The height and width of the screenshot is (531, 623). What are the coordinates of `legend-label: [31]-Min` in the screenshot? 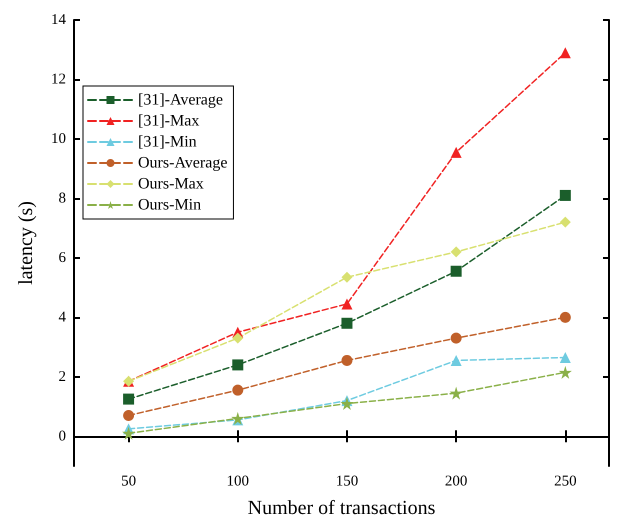 It's located at (167, 142).